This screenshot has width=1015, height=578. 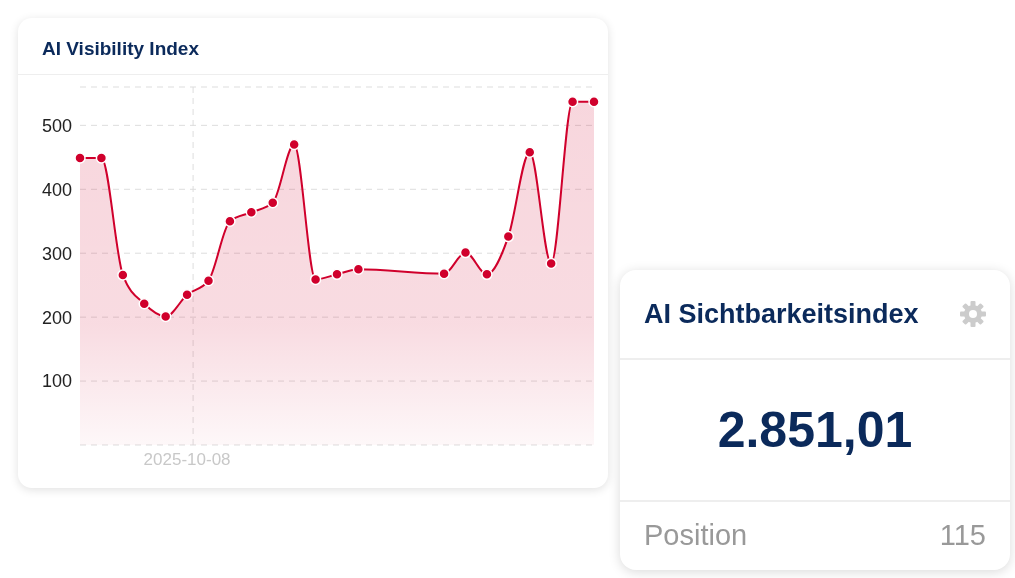 I want to click on y-tick-label: 200, so click(x=56, y=317).